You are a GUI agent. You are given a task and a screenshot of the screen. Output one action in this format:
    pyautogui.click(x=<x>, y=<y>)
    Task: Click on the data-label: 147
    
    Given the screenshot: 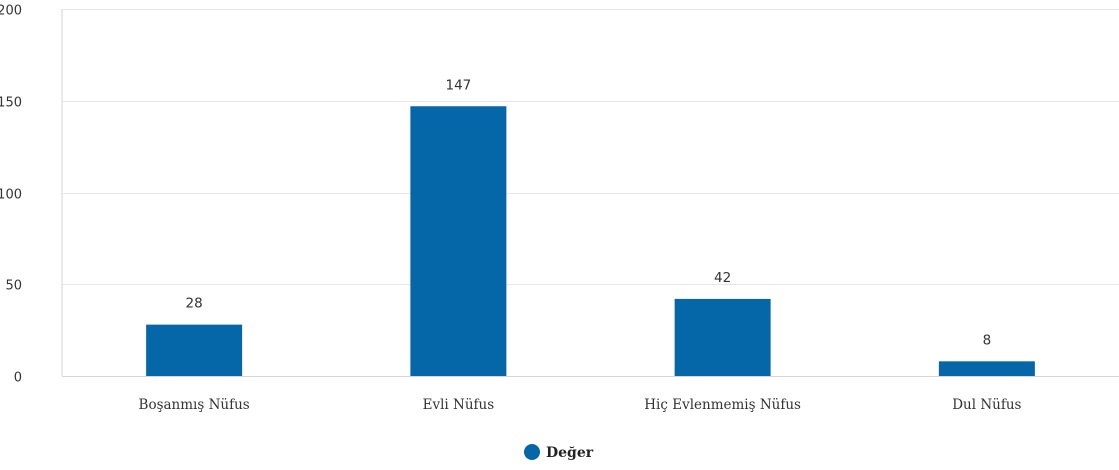 What is the action you would take?
    pyautogui.click(x=458, y=85)
    